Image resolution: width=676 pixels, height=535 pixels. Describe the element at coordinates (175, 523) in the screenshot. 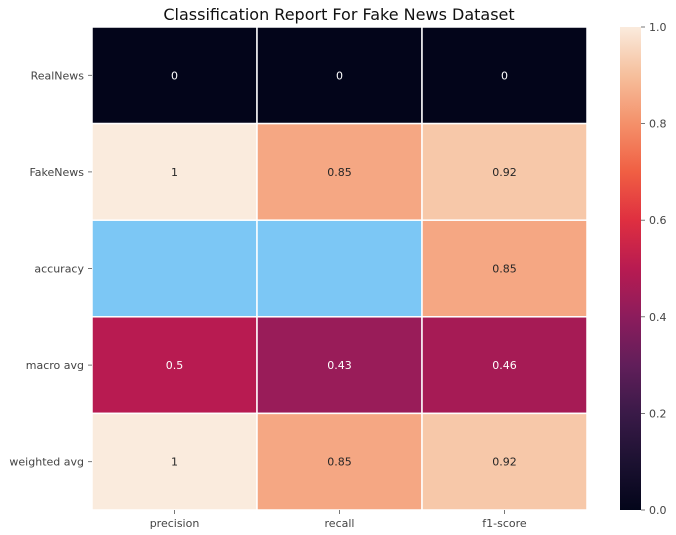

I see `column-label: precision` at that location.